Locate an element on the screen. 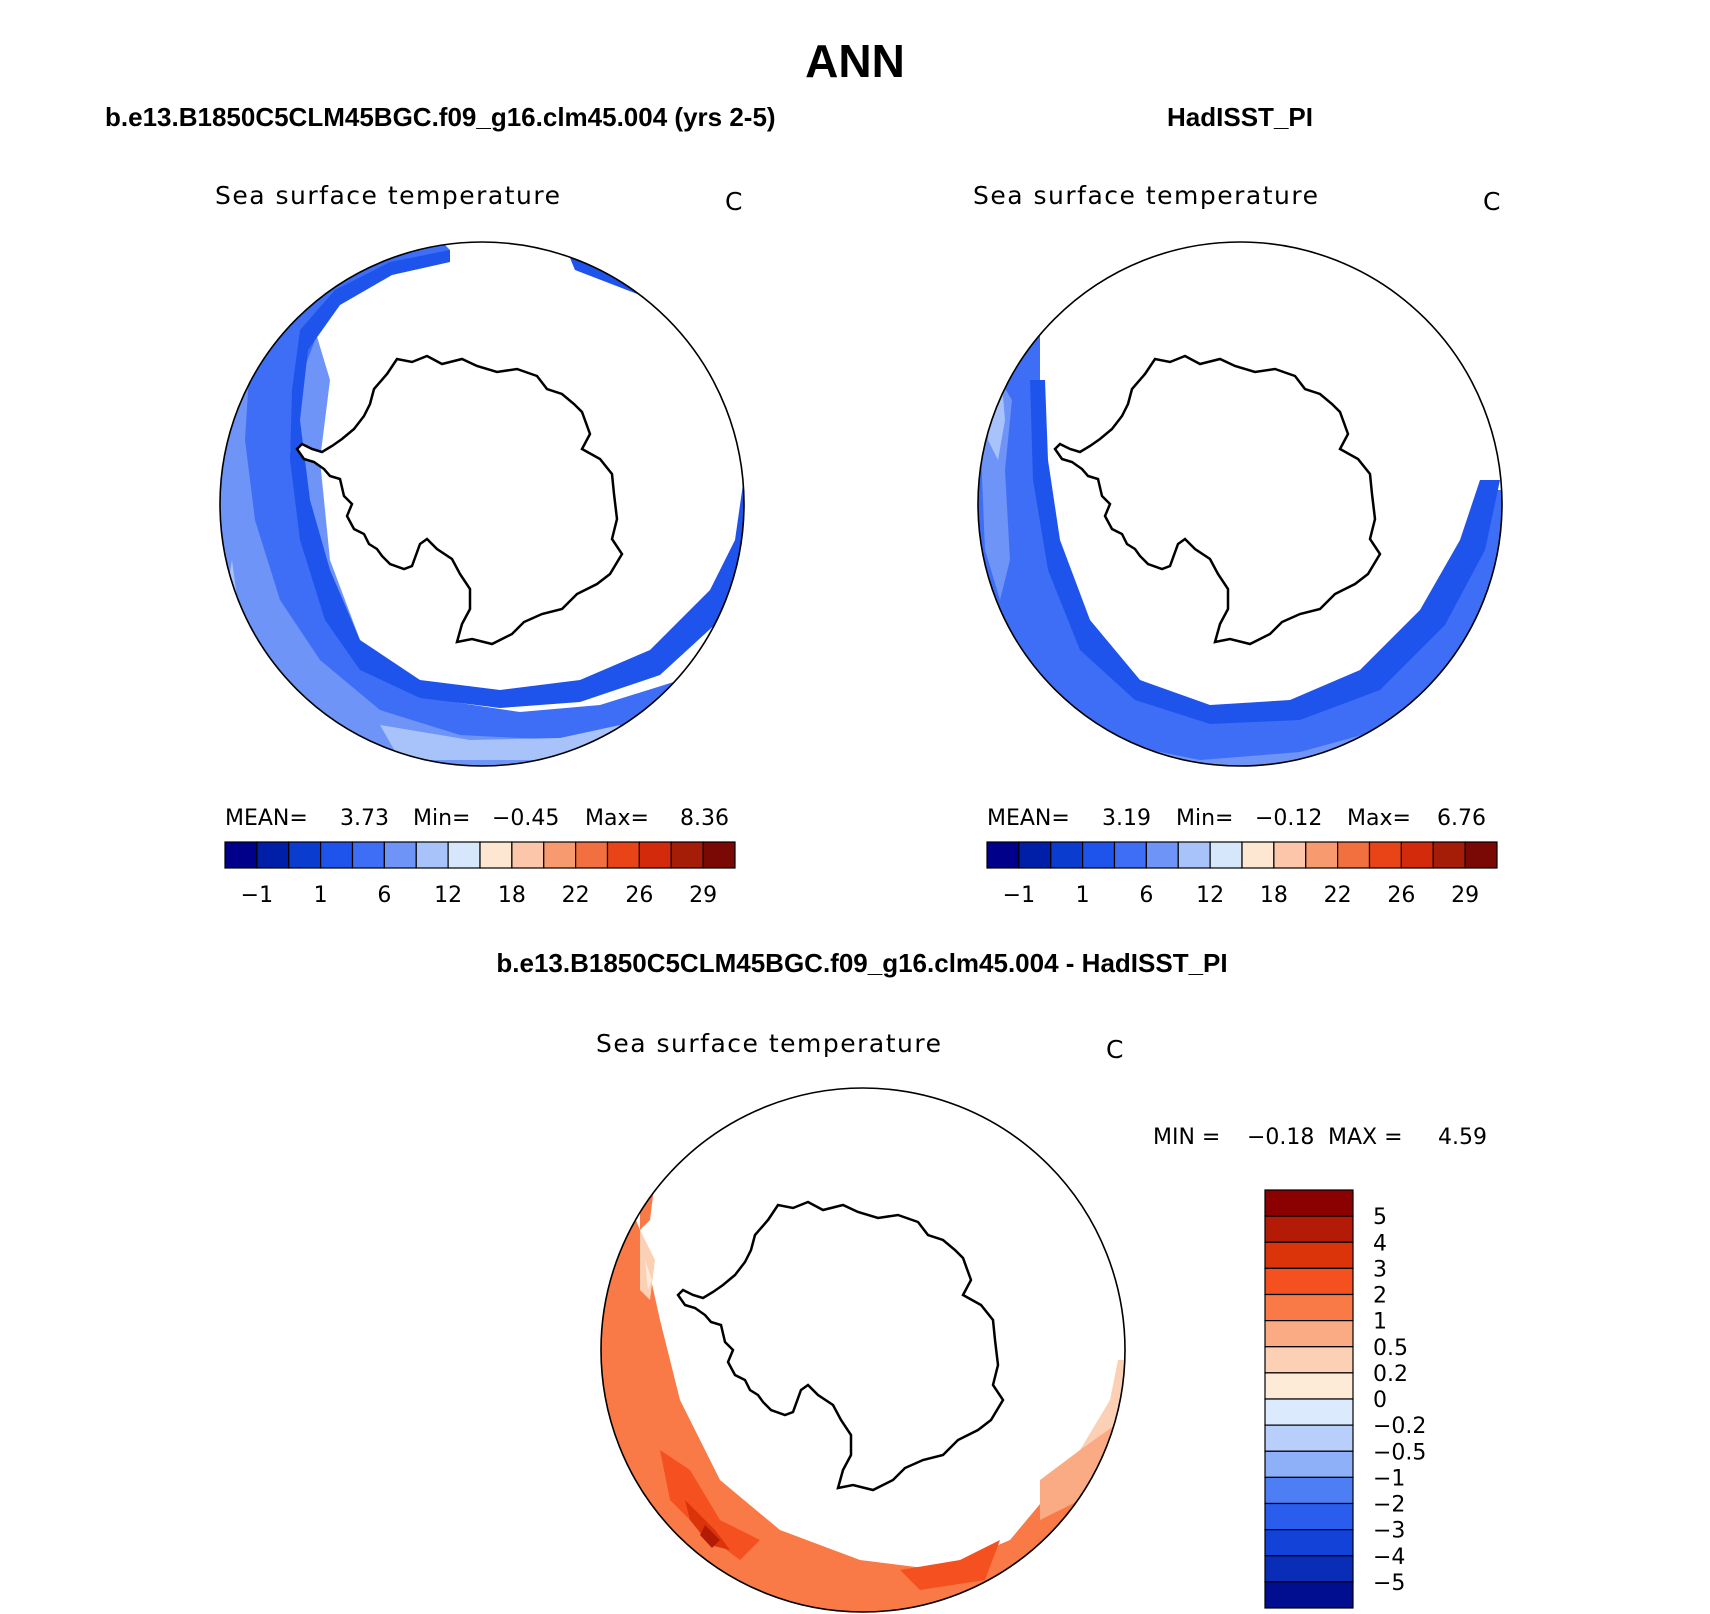  colorbar-diff-tick-label: 2 is located at coordinates (1380, 1296).